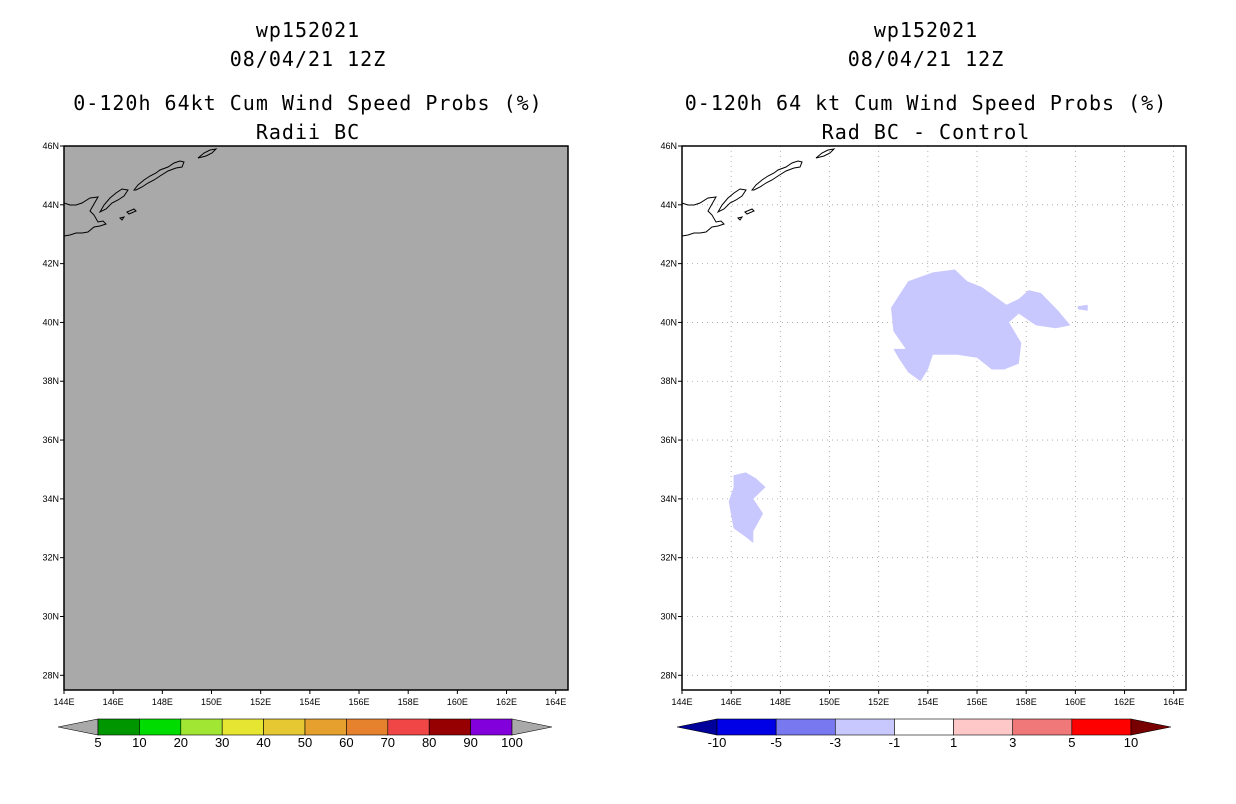 This screenshot has width=1236, height=804. I want to click on left-x-tick-label: 158E, so click(408, 702).